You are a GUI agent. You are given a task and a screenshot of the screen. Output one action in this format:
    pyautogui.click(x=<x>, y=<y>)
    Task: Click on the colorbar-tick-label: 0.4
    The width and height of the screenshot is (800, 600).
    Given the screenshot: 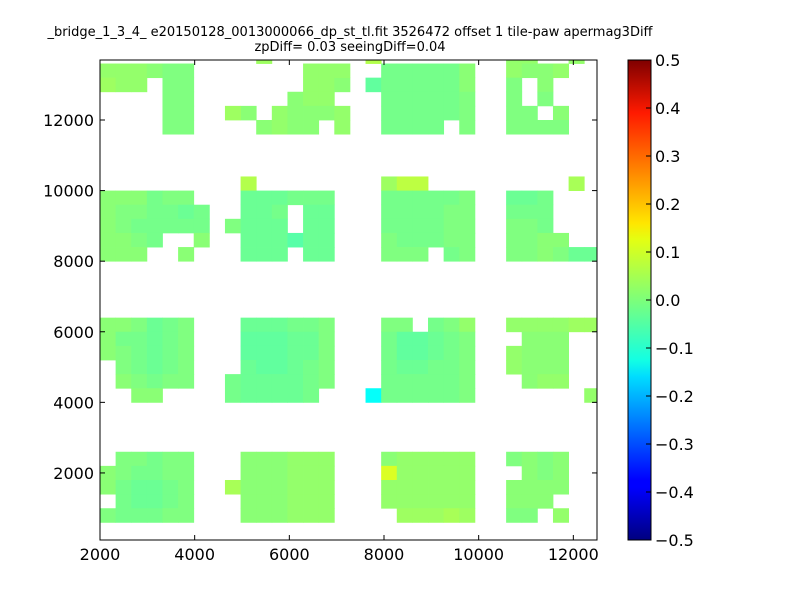 What is the action you would take?
    pyautogui.click(x=667, y=108)
    